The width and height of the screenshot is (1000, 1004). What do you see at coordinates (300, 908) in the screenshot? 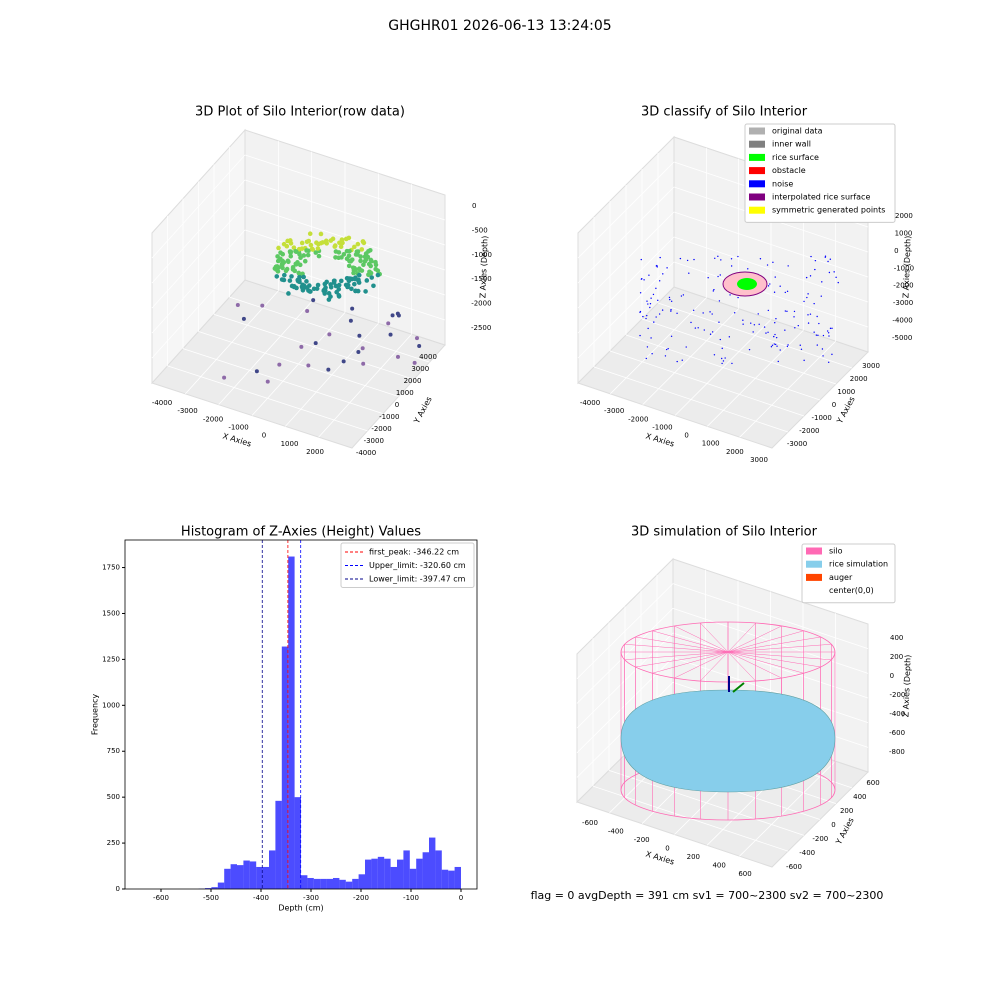
I see `x-axis-label: Depth (cm)` at bounding box center [300, 908].